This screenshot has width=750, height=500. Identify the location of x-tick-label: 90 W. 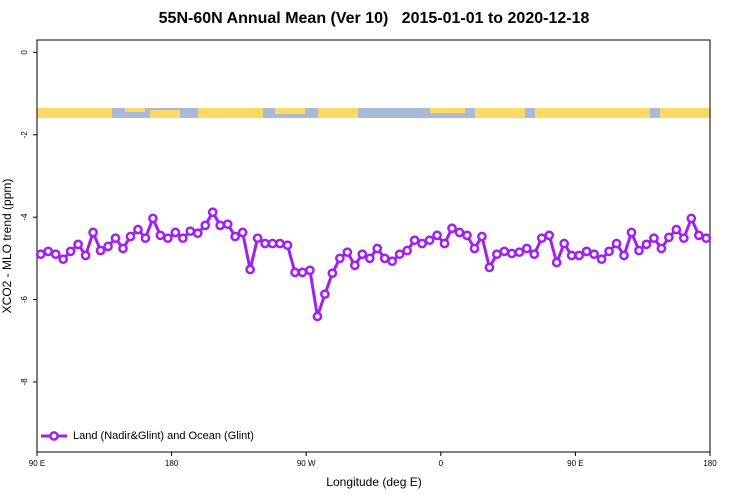
(306, 463).